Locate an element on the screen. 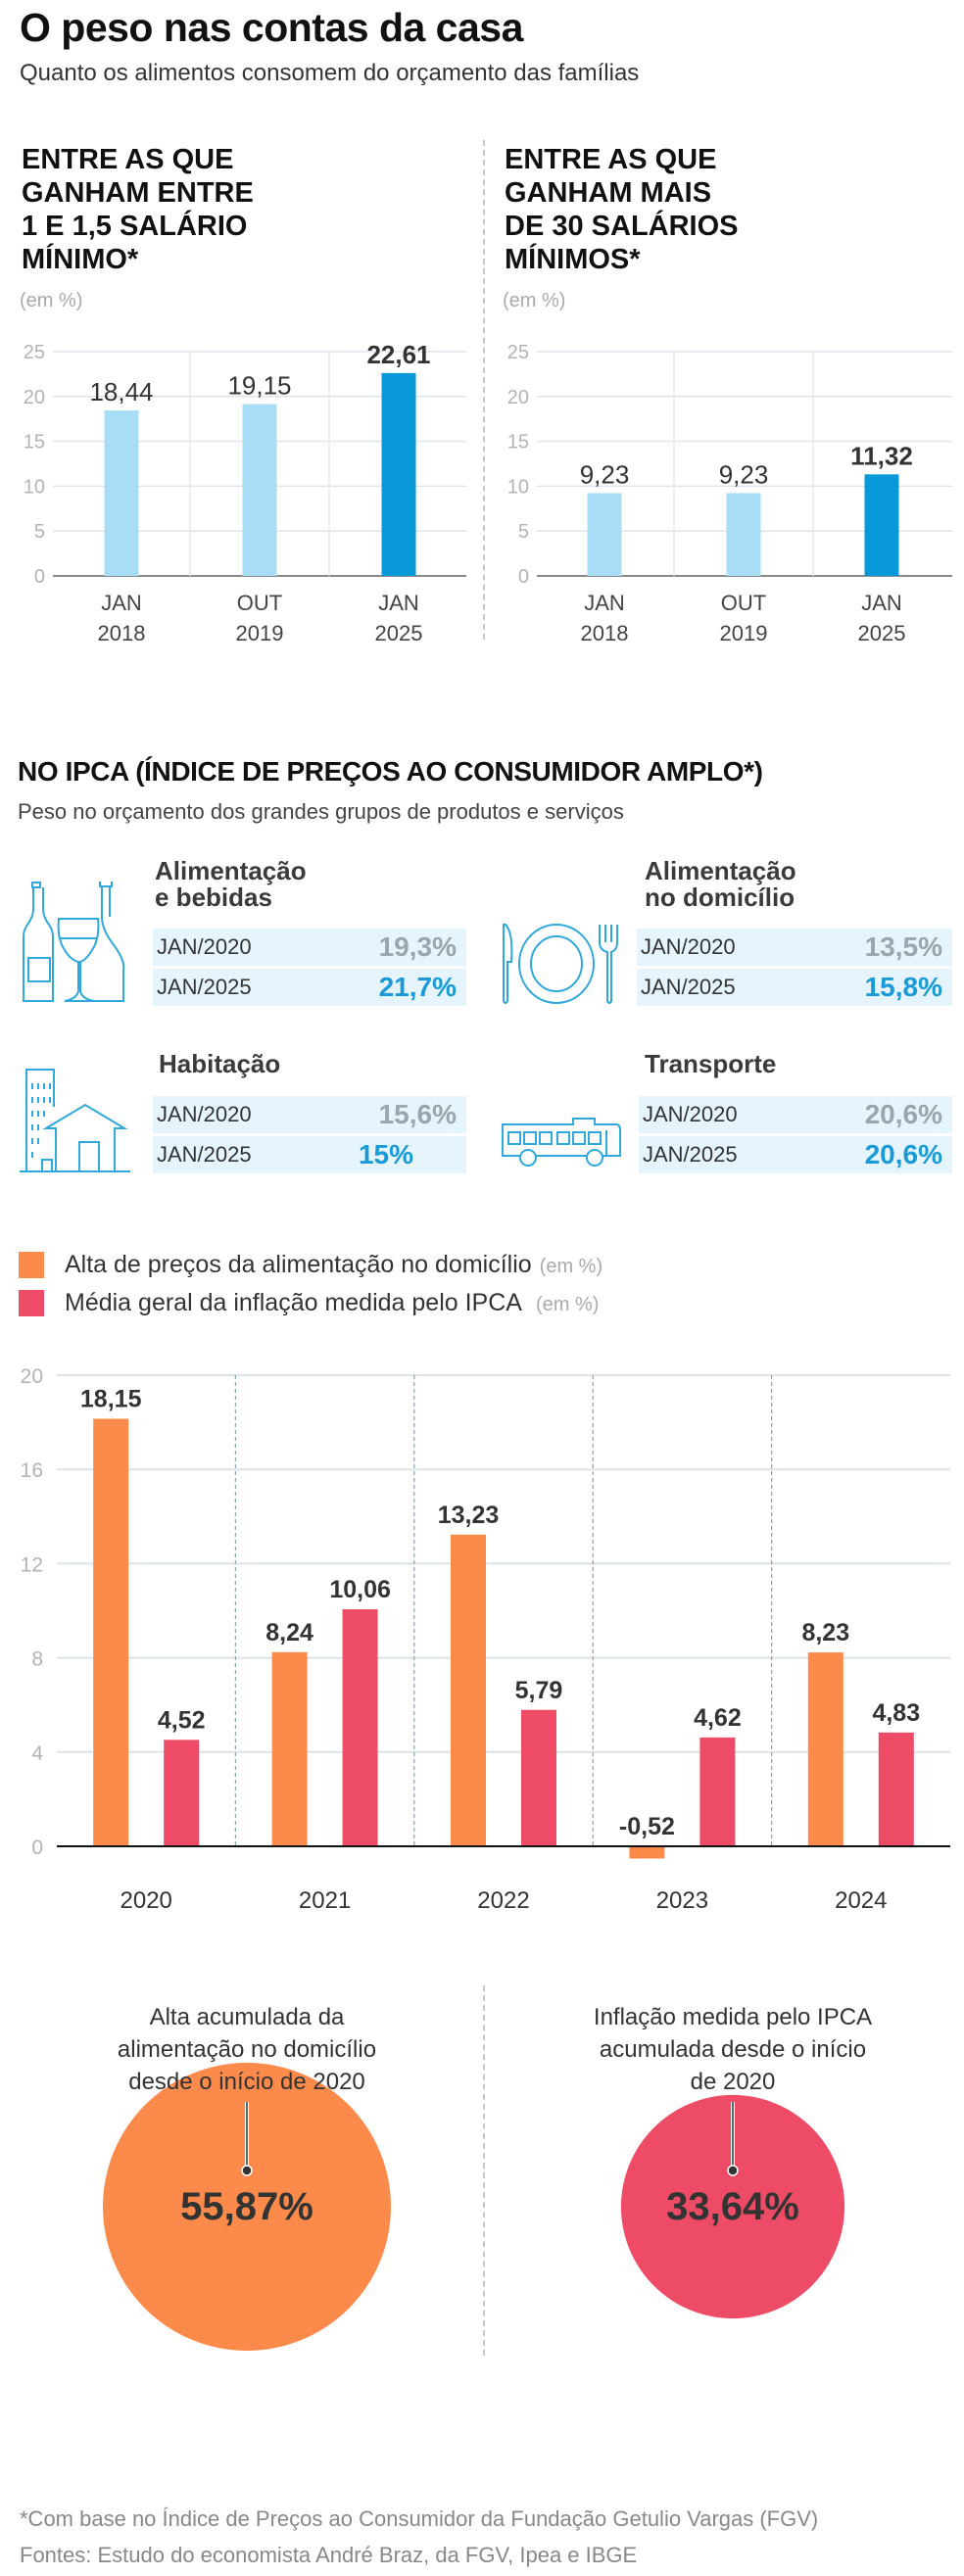 The height and width of the screenshot is (2576, 964). bar-value-label: 18,15 is located at coordinates (111, 1399).